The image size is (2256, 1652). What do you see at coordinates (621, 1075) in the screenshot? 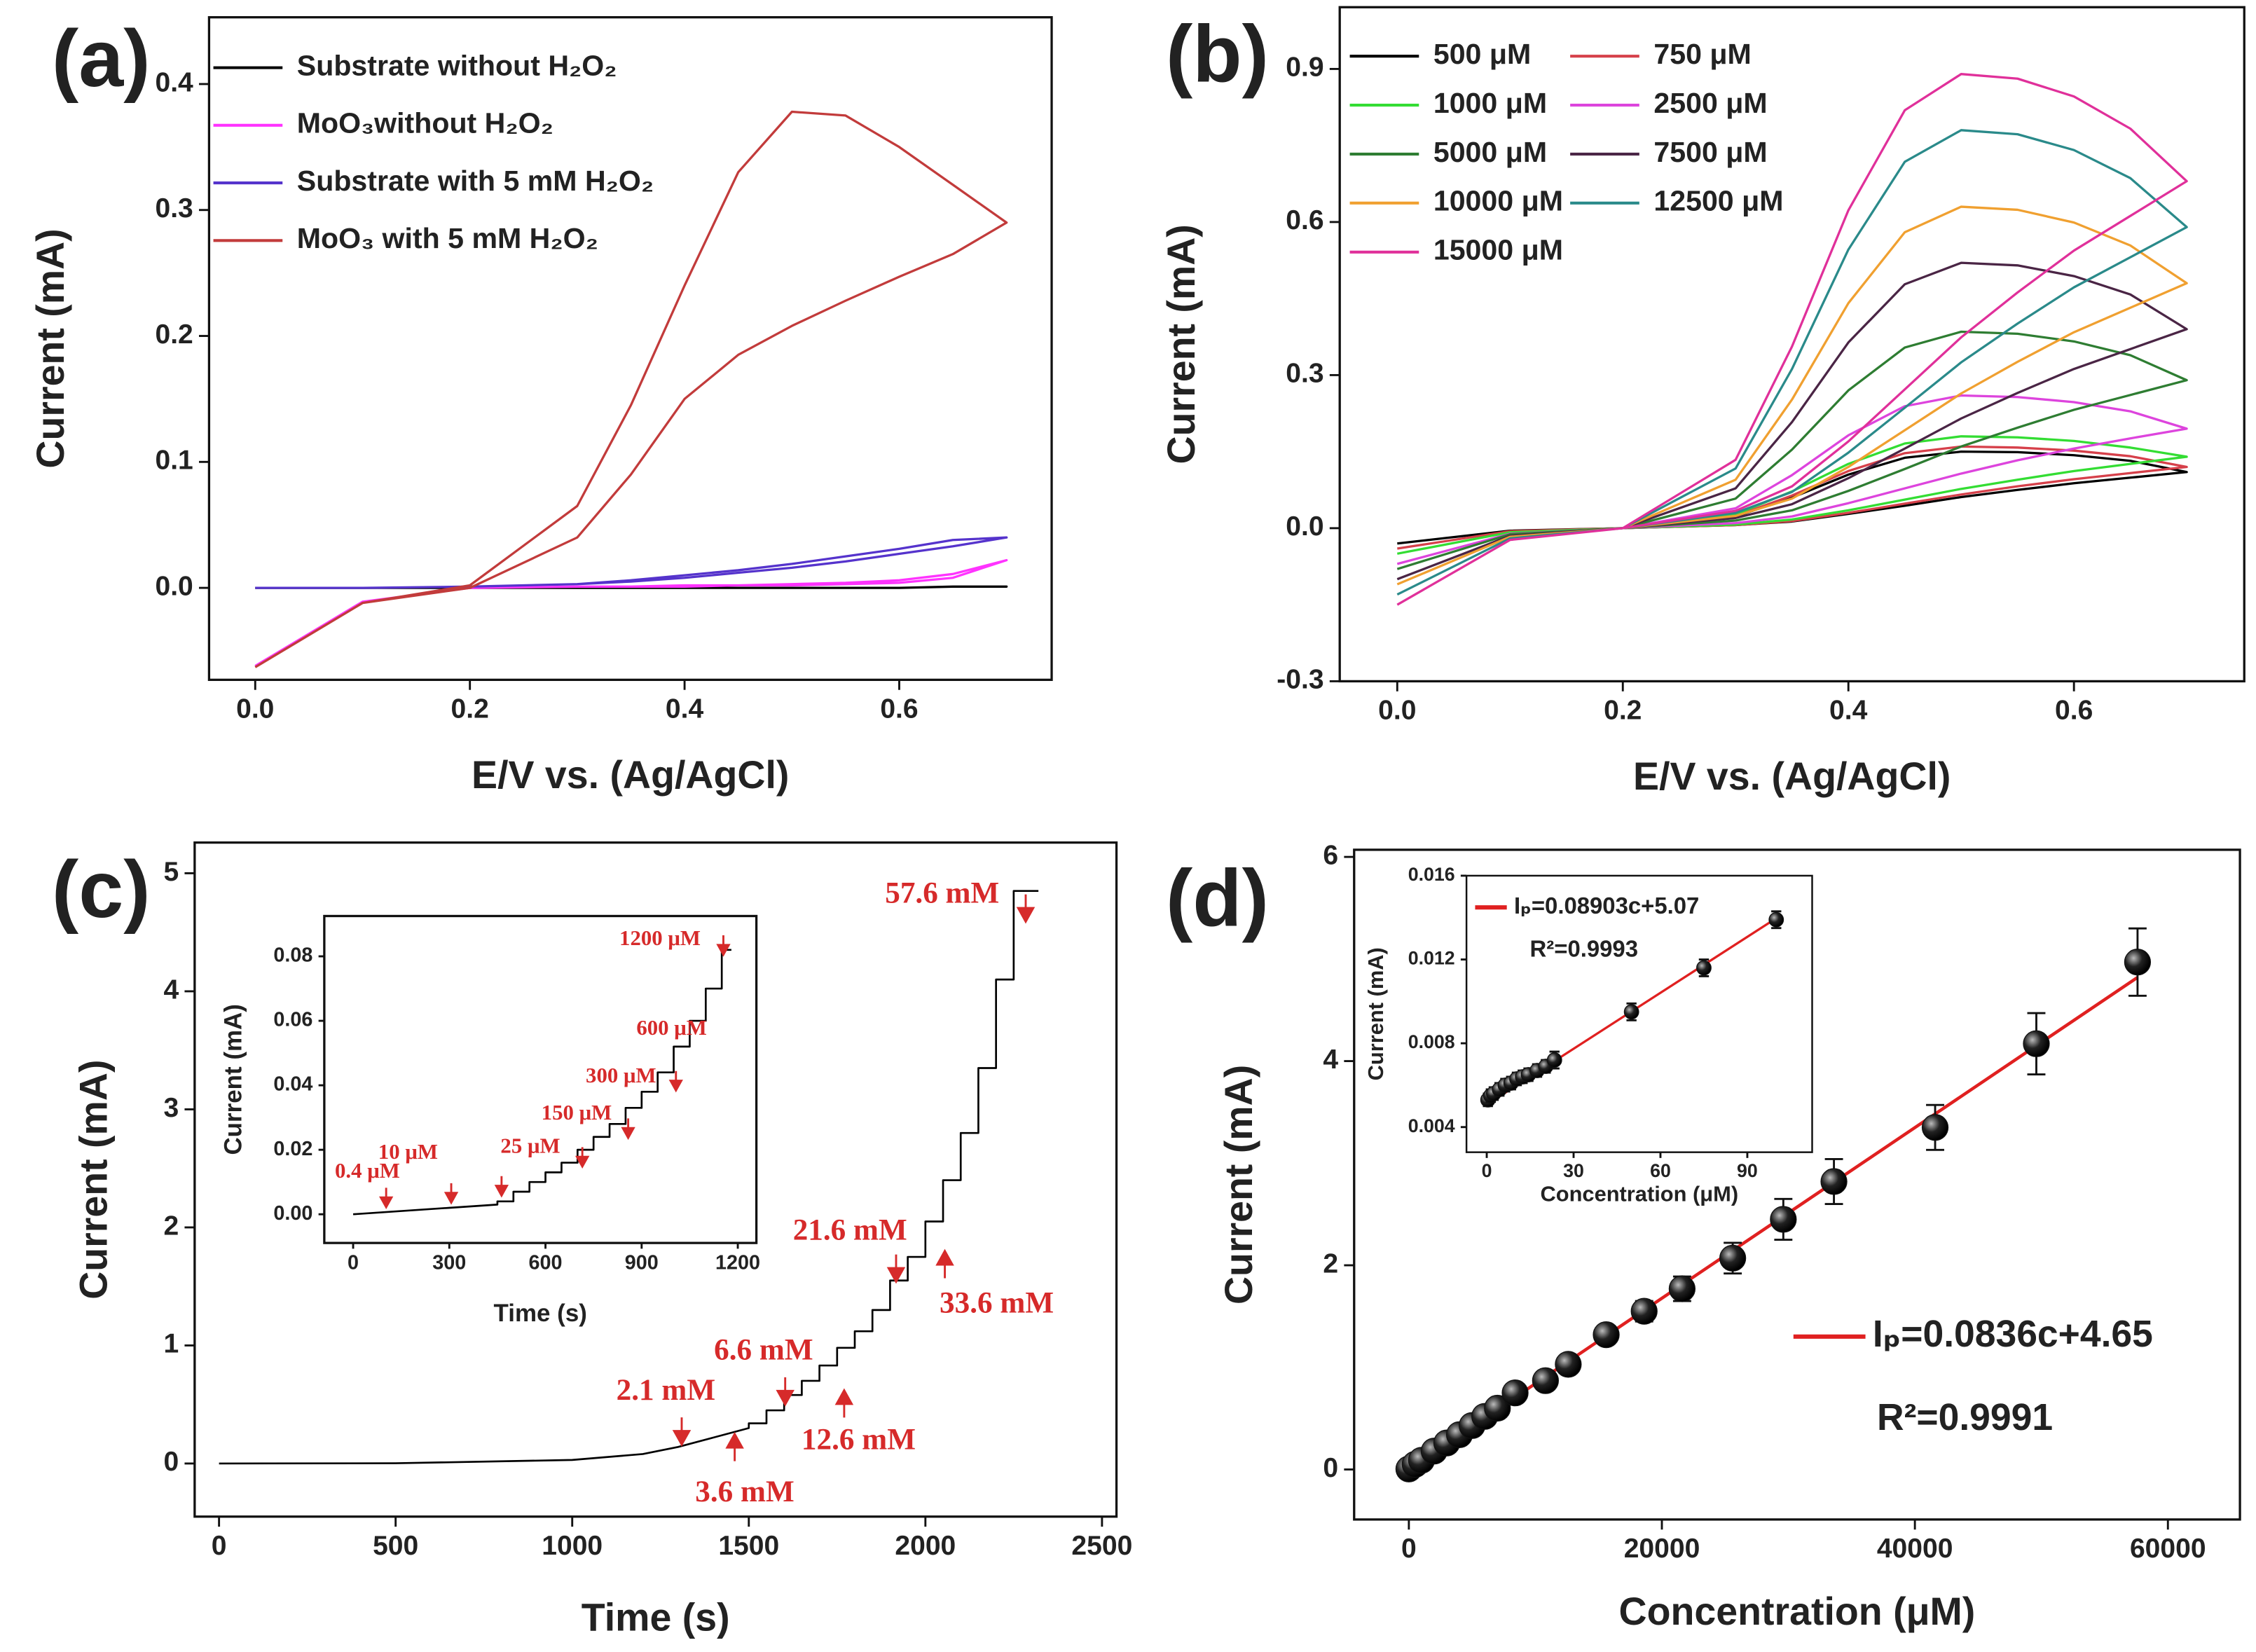
I see `annotation-label: 300 μM` at bounding box center [621, 1075].